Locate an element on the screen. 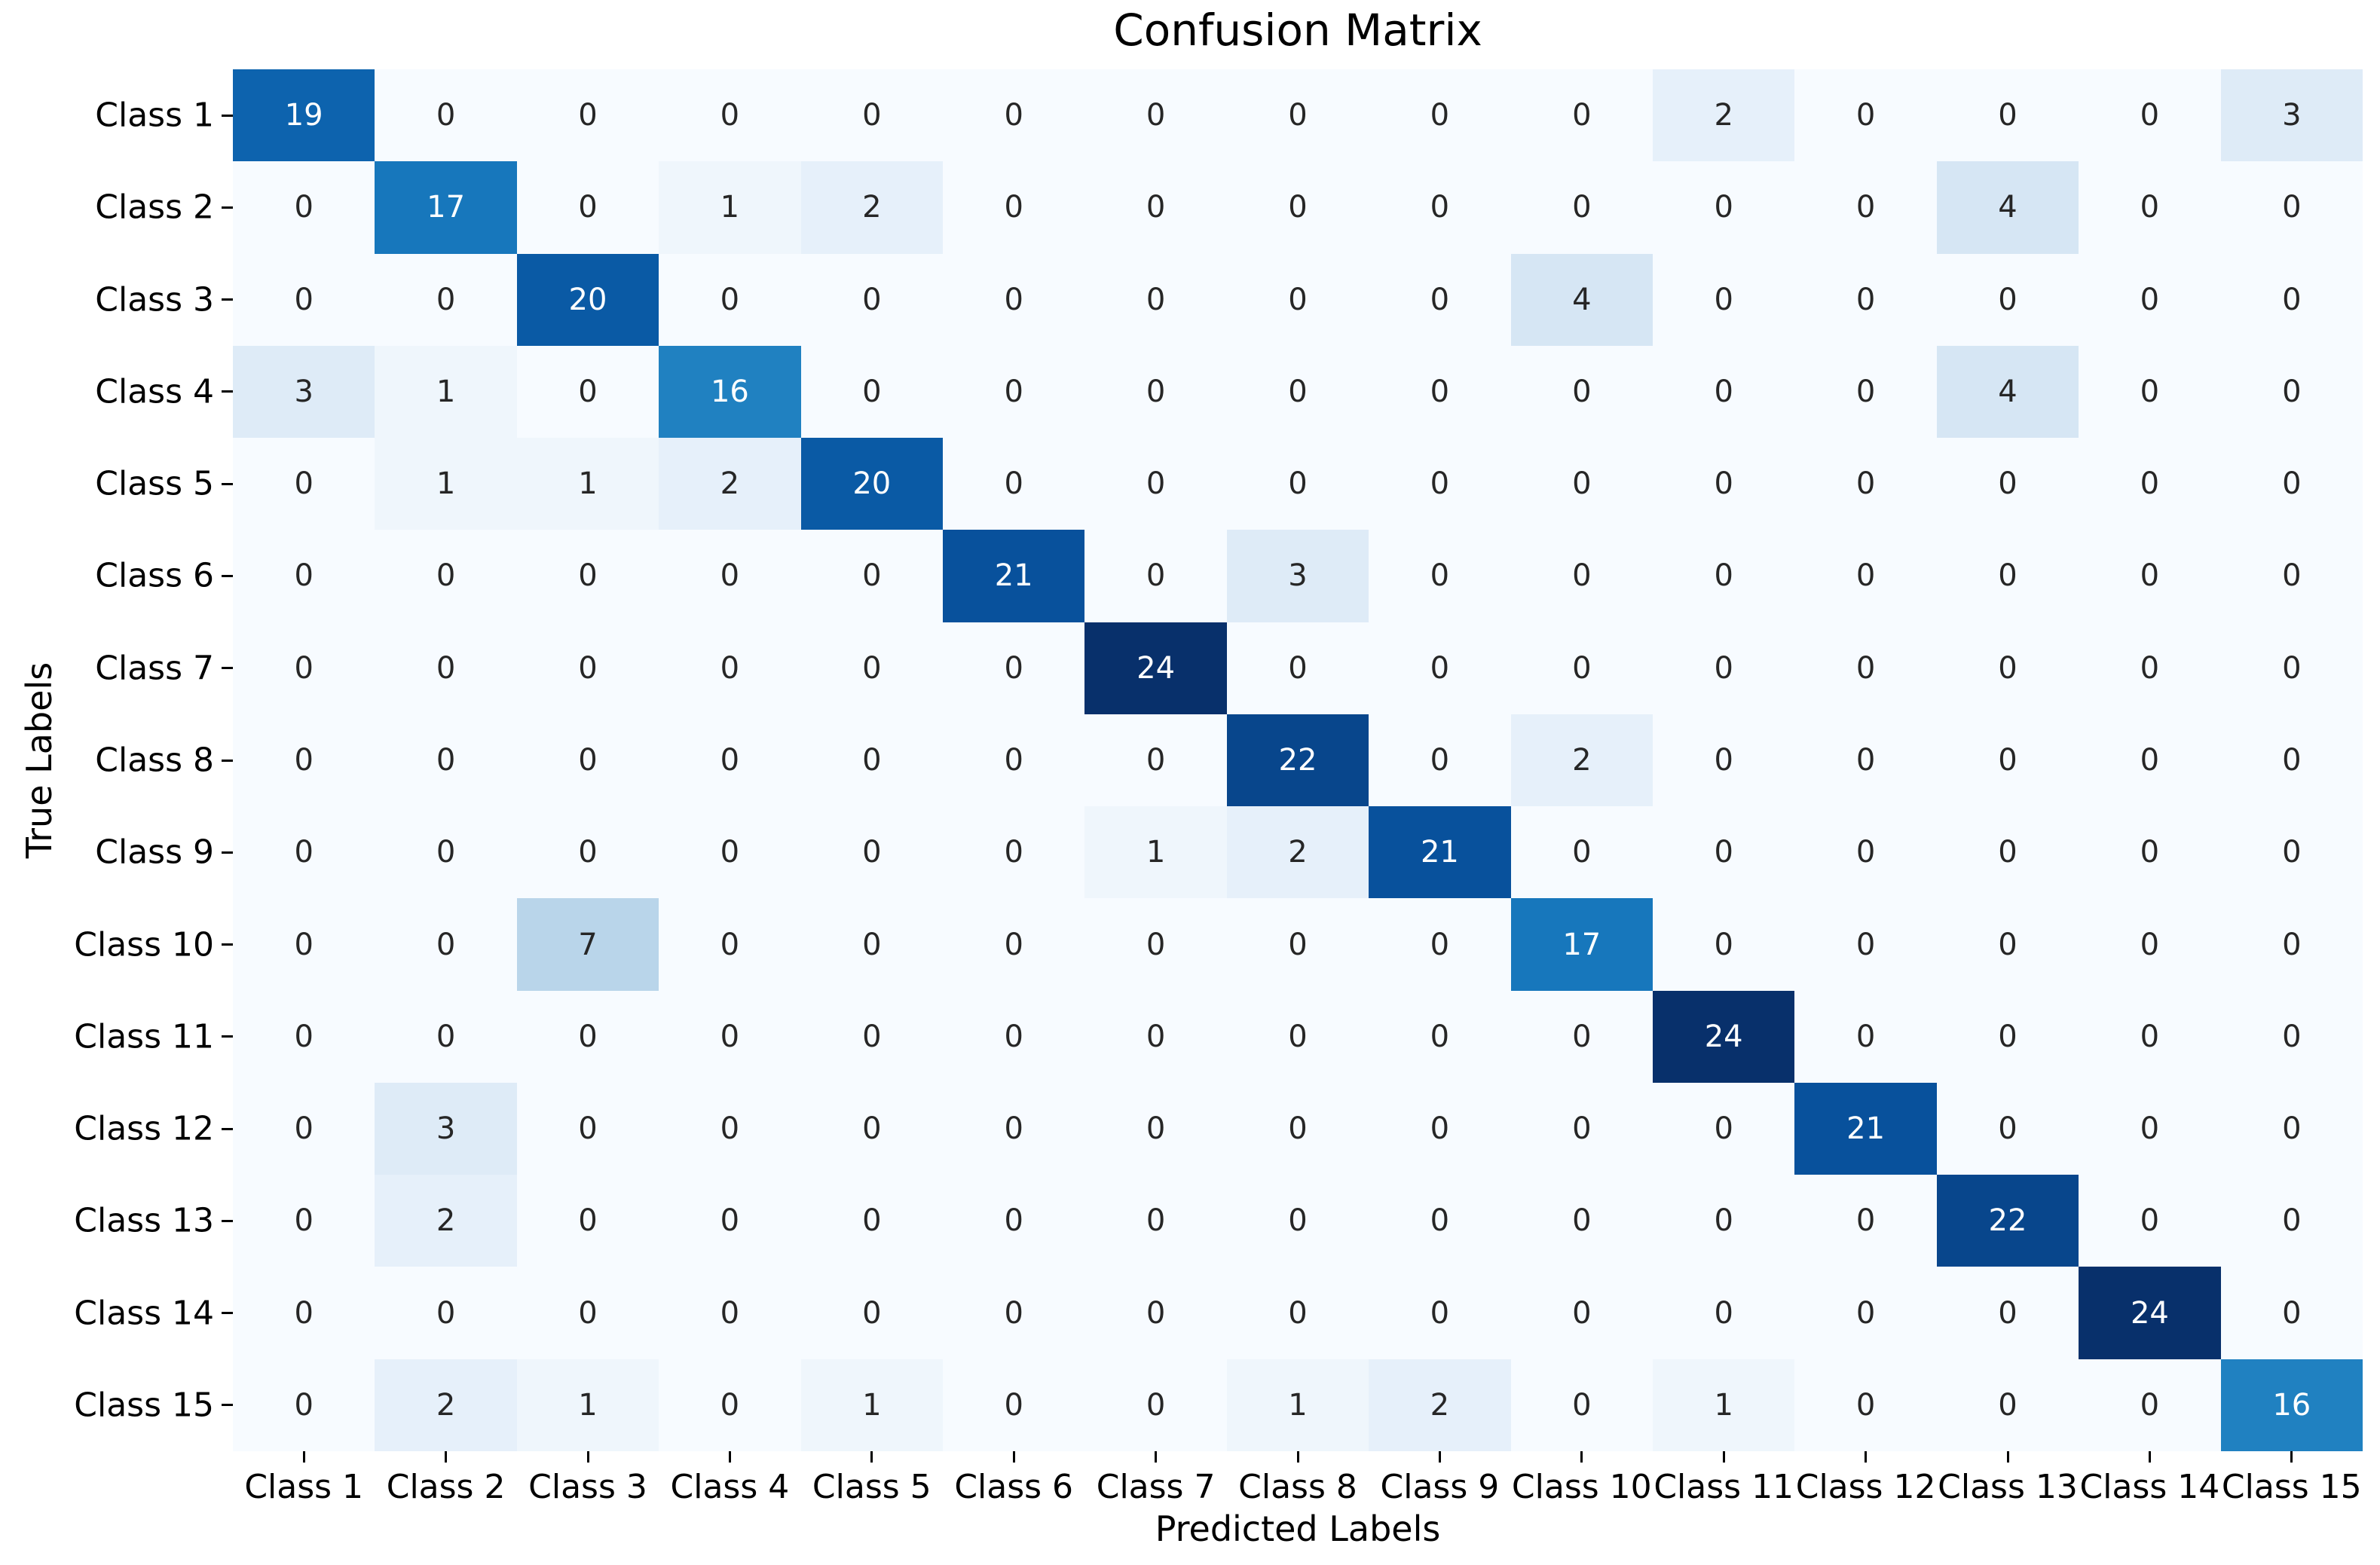  heatmap-cell: 7 is located at coordinates (587, 944).